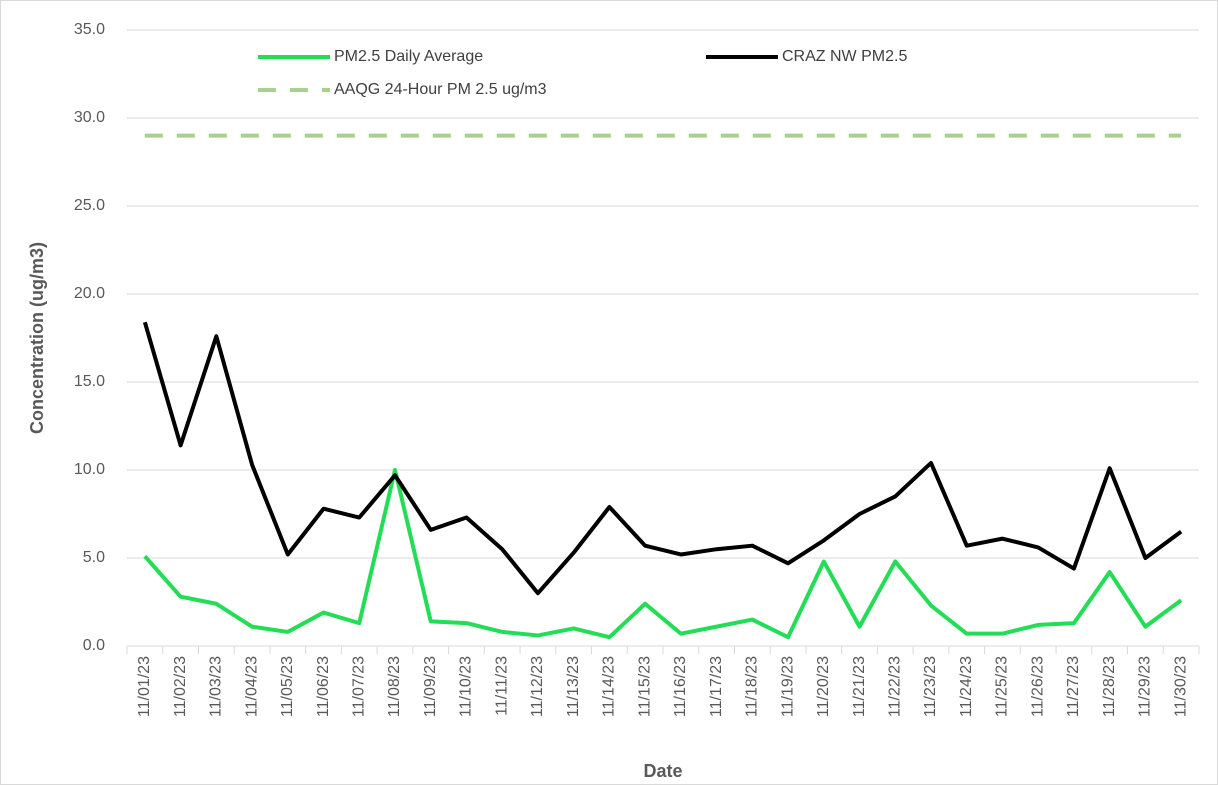 The image size is (1218, 785). I want to click on x-tick-label: 11/18/23, so click(752, 686).